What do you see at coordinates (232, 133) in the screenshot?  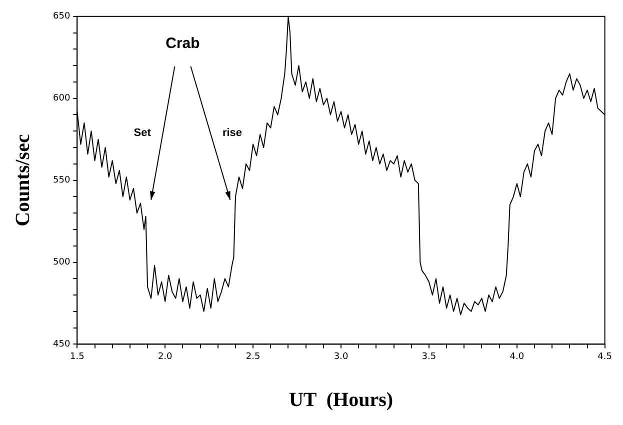 I see `annotation: rise` at bounding box center [232, 133].